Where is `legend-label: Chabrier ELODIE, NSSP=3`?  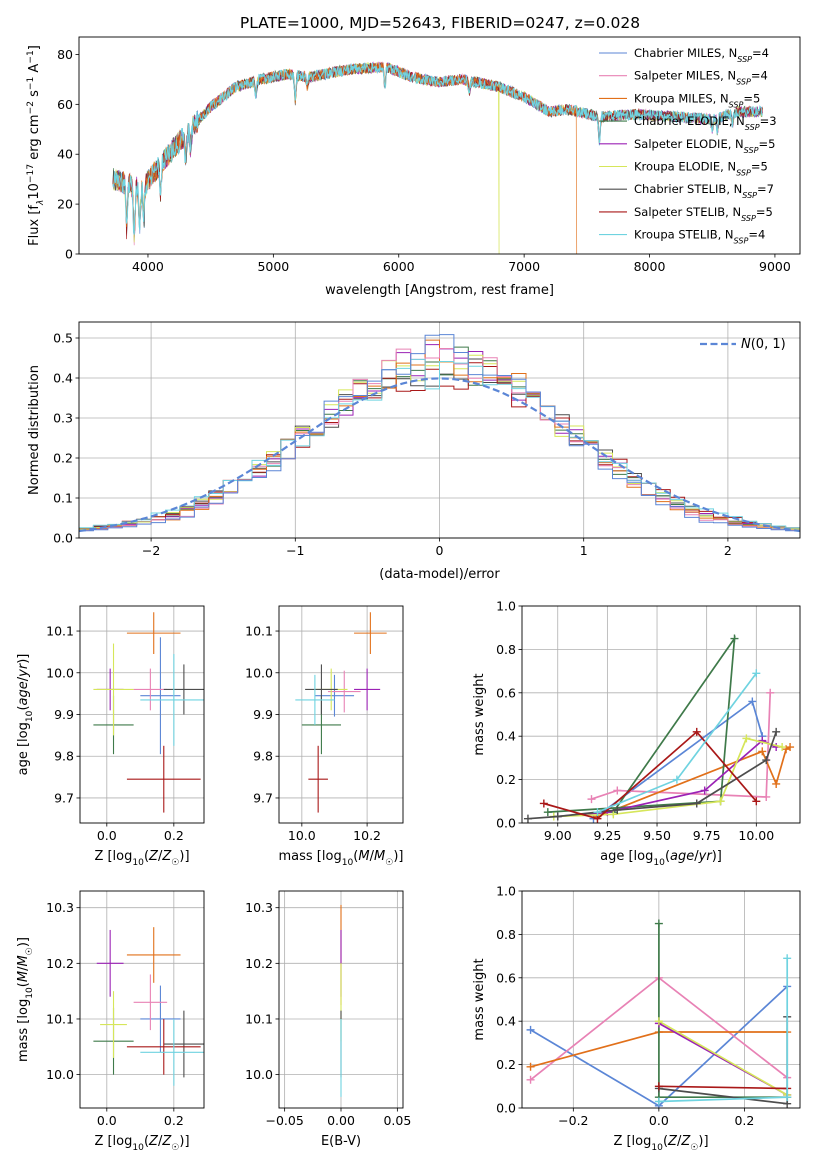 legend-label: Chabrier ELODIE, NSSP=3 is located at coordinates (705, 123).